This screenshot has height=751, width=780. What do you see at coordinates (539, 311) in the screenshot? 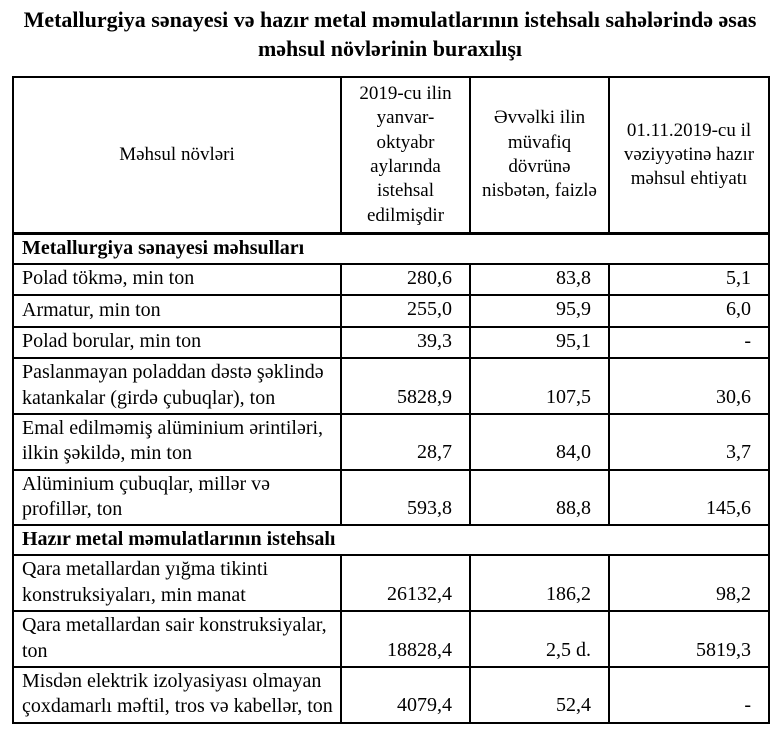
I see `row-percent-value: 95,9` at bounding box center [539, 311].